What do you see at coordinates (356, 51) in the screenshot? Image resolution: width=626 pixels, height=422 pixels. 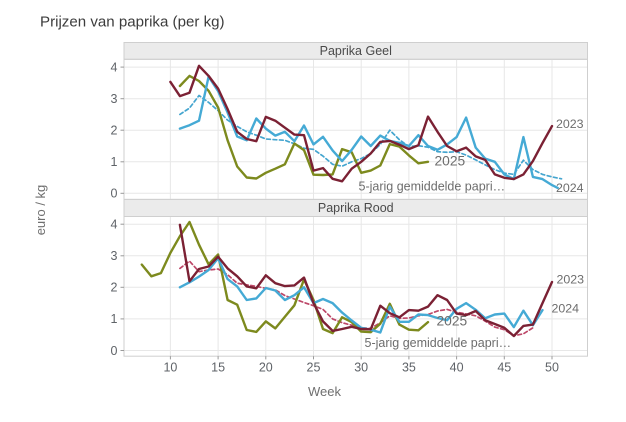 I see `svg-text: Paprika Geel` at bounding box center [356, 51].